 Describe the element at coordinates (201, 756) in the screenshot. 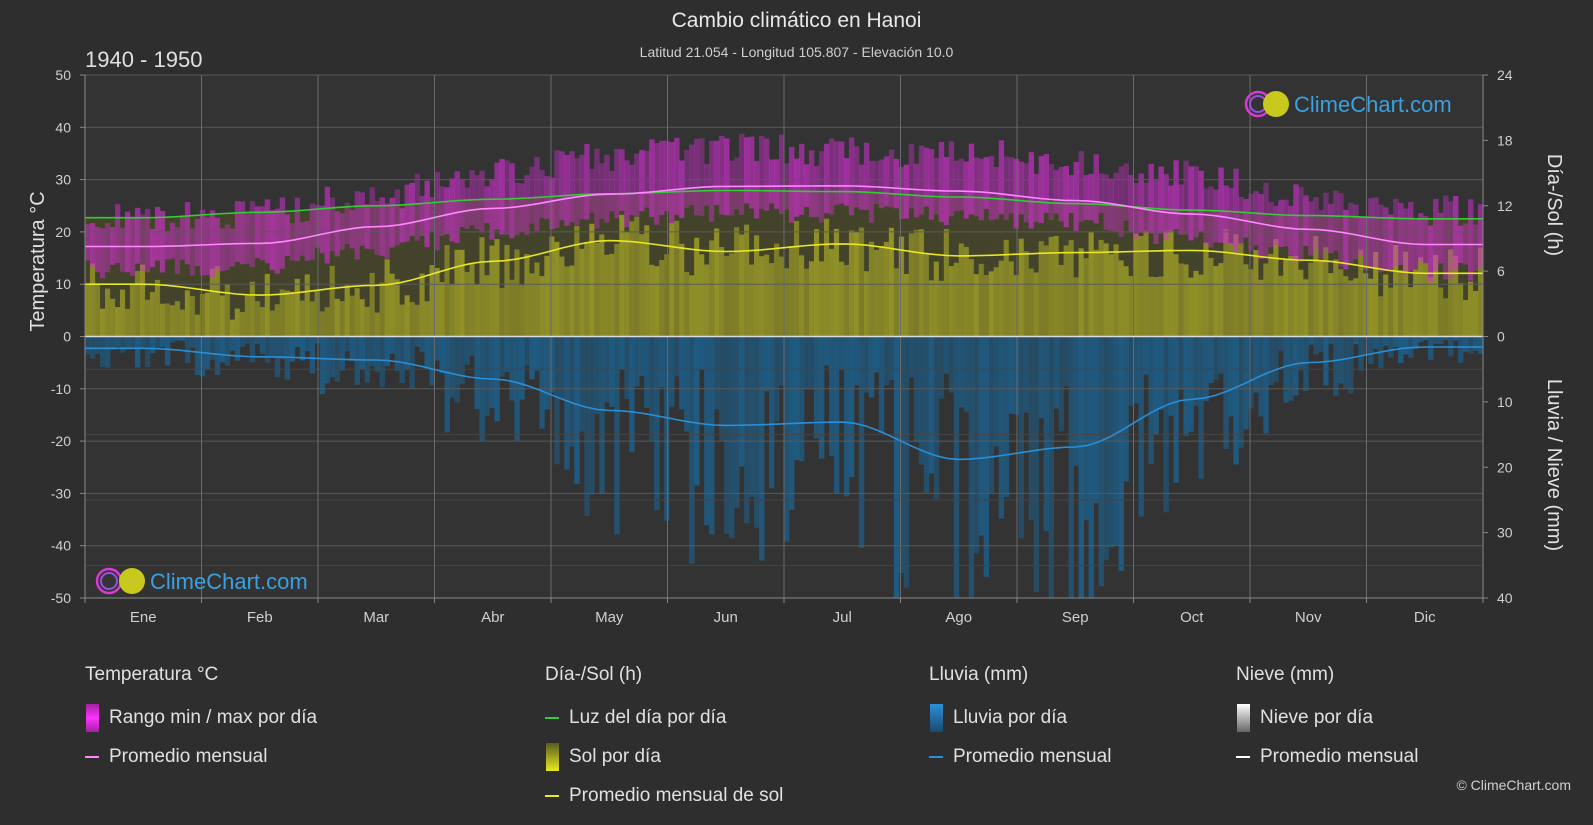

I see `legend-temp-avg: Promedio mensual` at that location.